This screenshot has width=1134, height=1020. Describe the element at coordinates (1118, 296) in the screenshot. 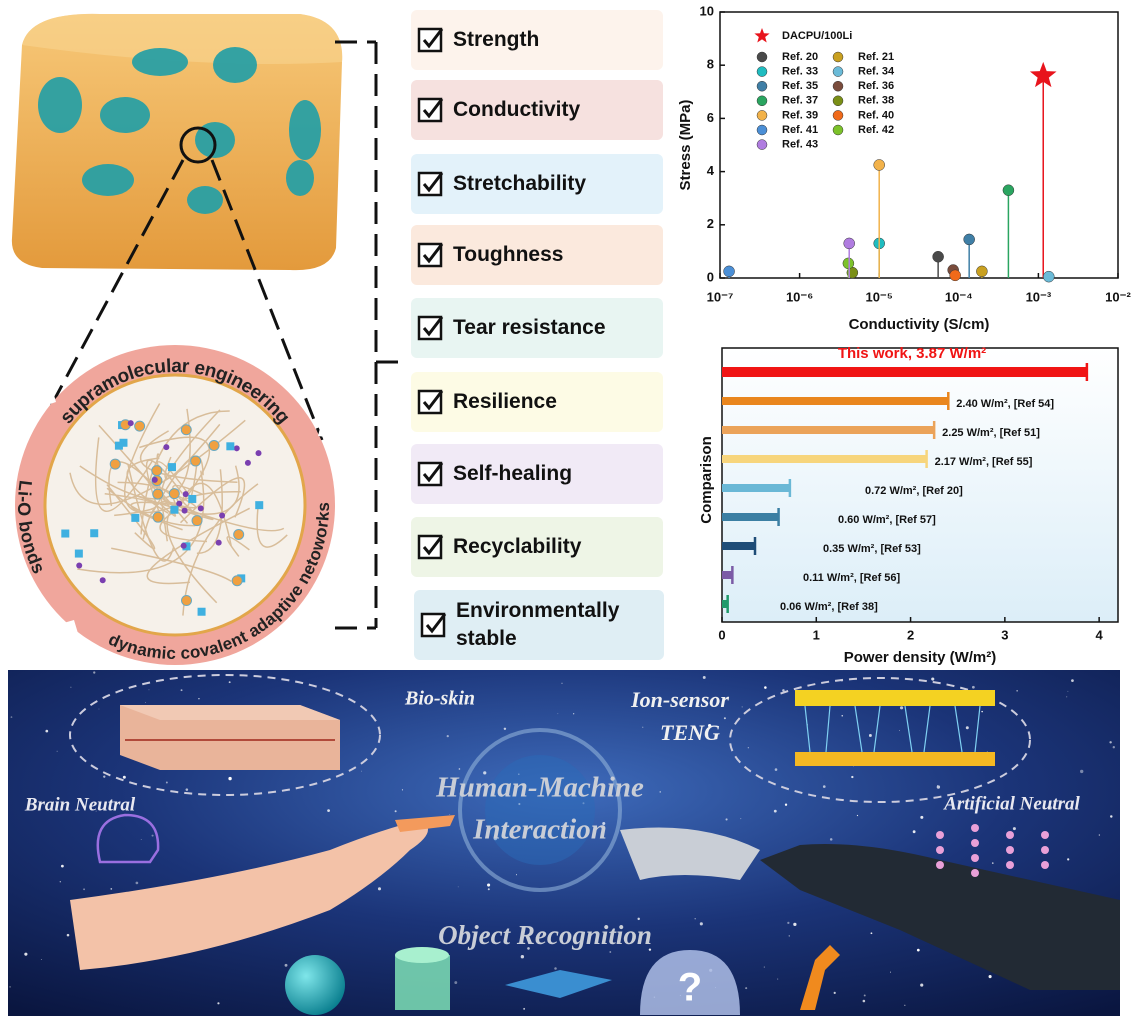

I see `x-tick-label: 10⁻²` at that location.